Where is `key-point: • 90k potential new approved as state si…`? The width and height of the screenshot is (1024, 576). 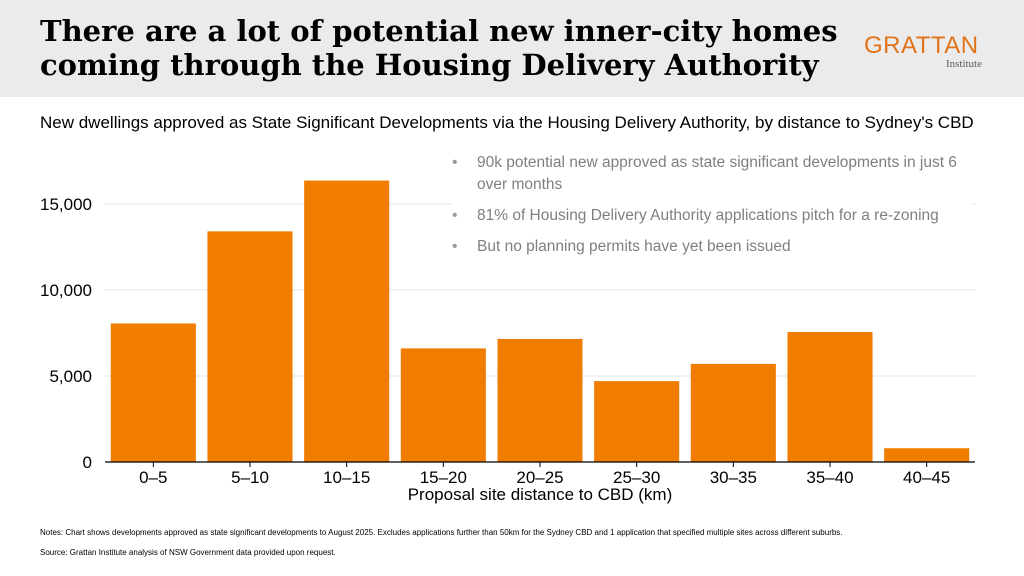 key-point: • 90k potential new approved as state si… is located at coordinates (712, 174).